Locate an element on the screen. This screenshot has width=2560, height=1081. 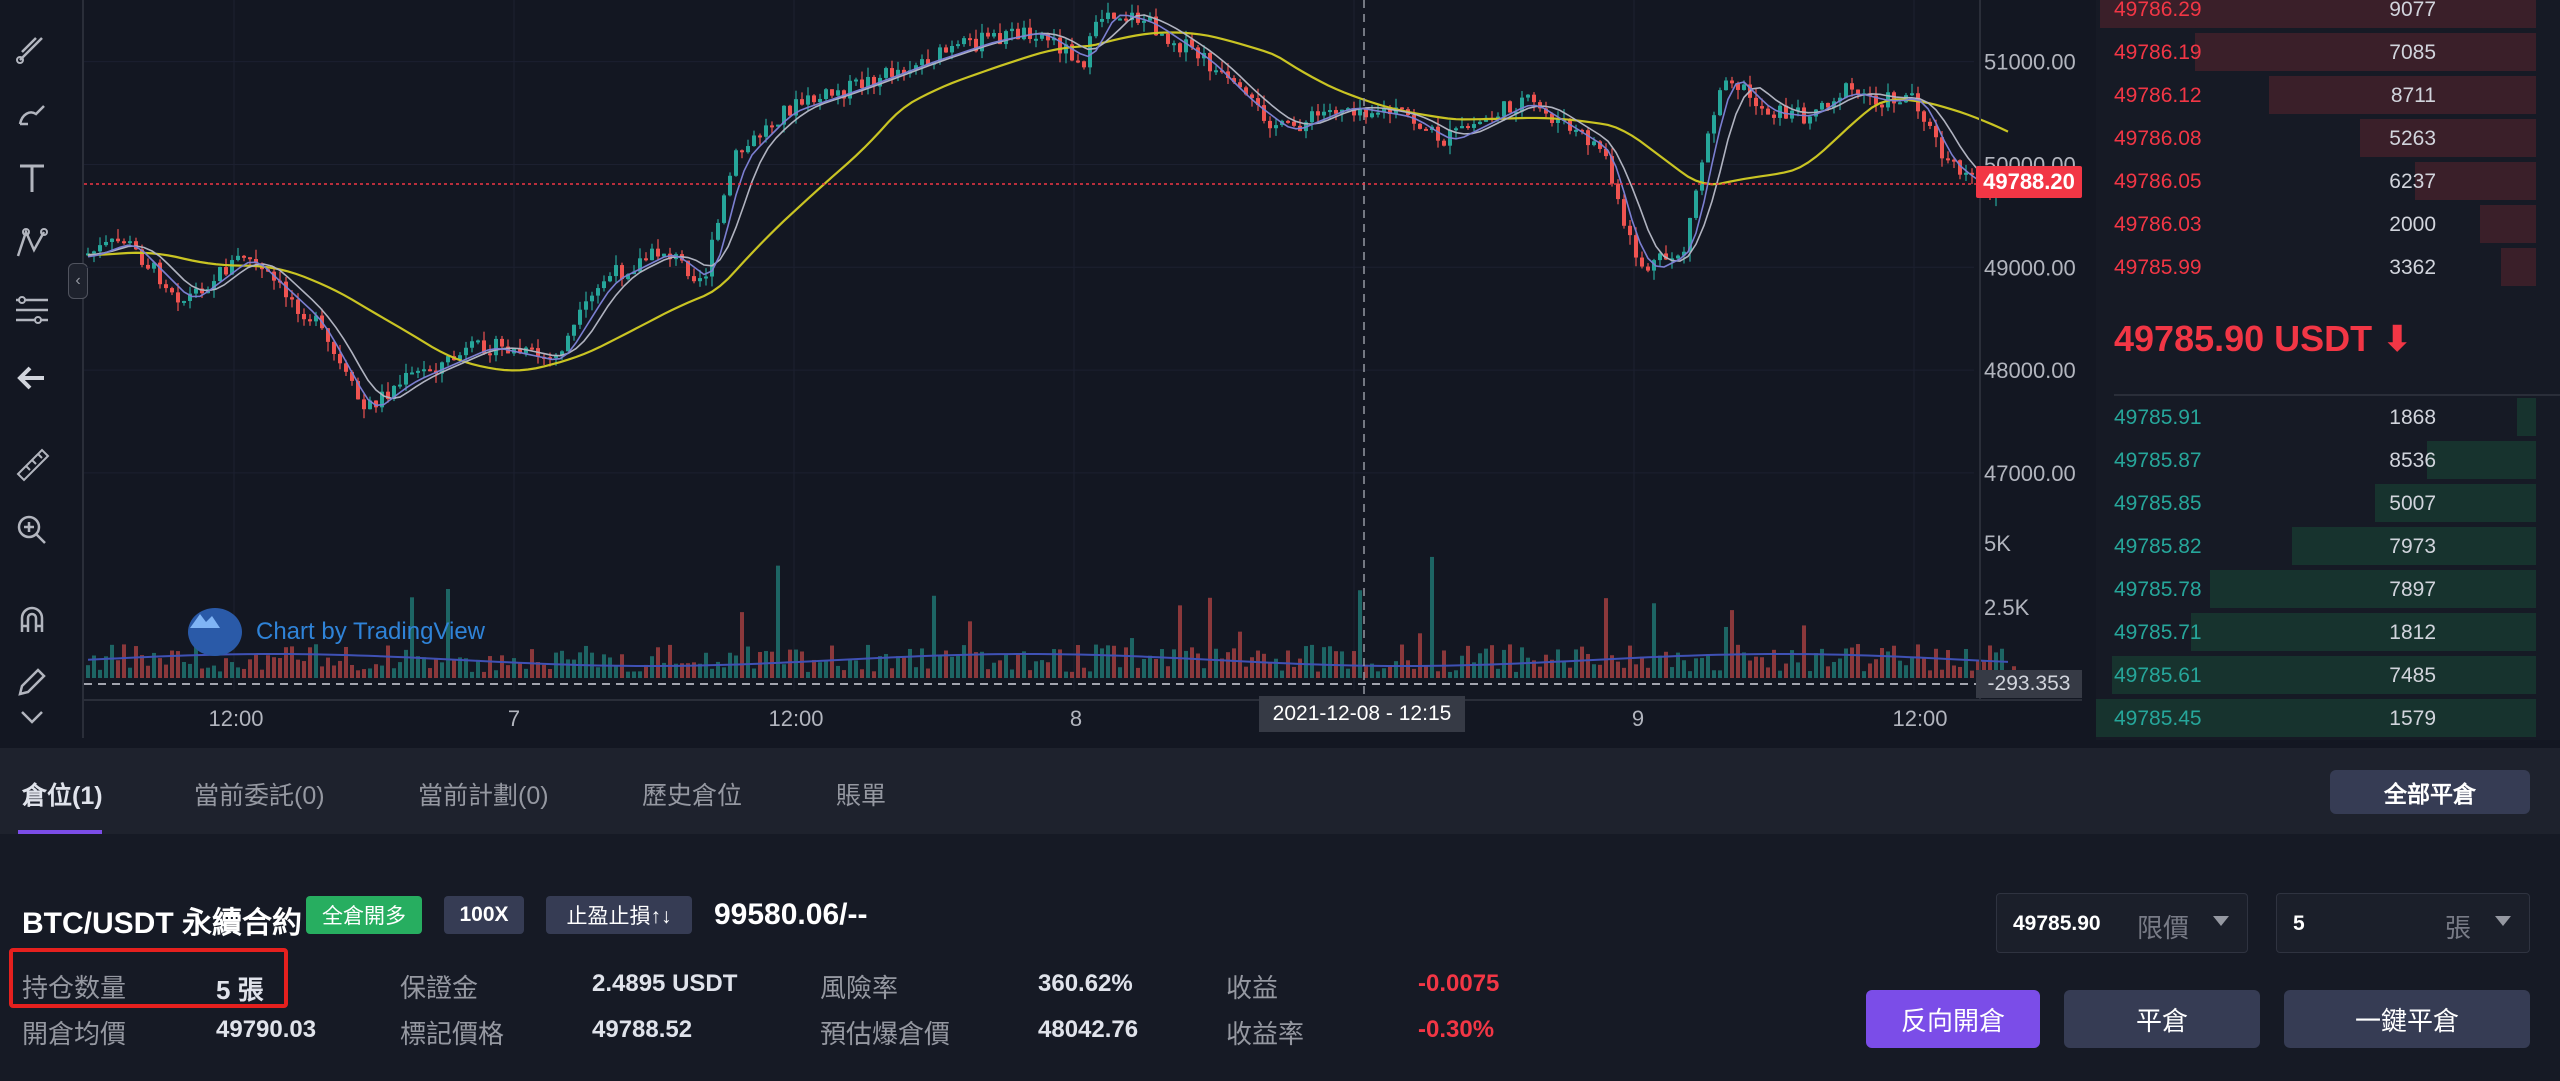
ruler-icon is located at coordinates (32, 464).